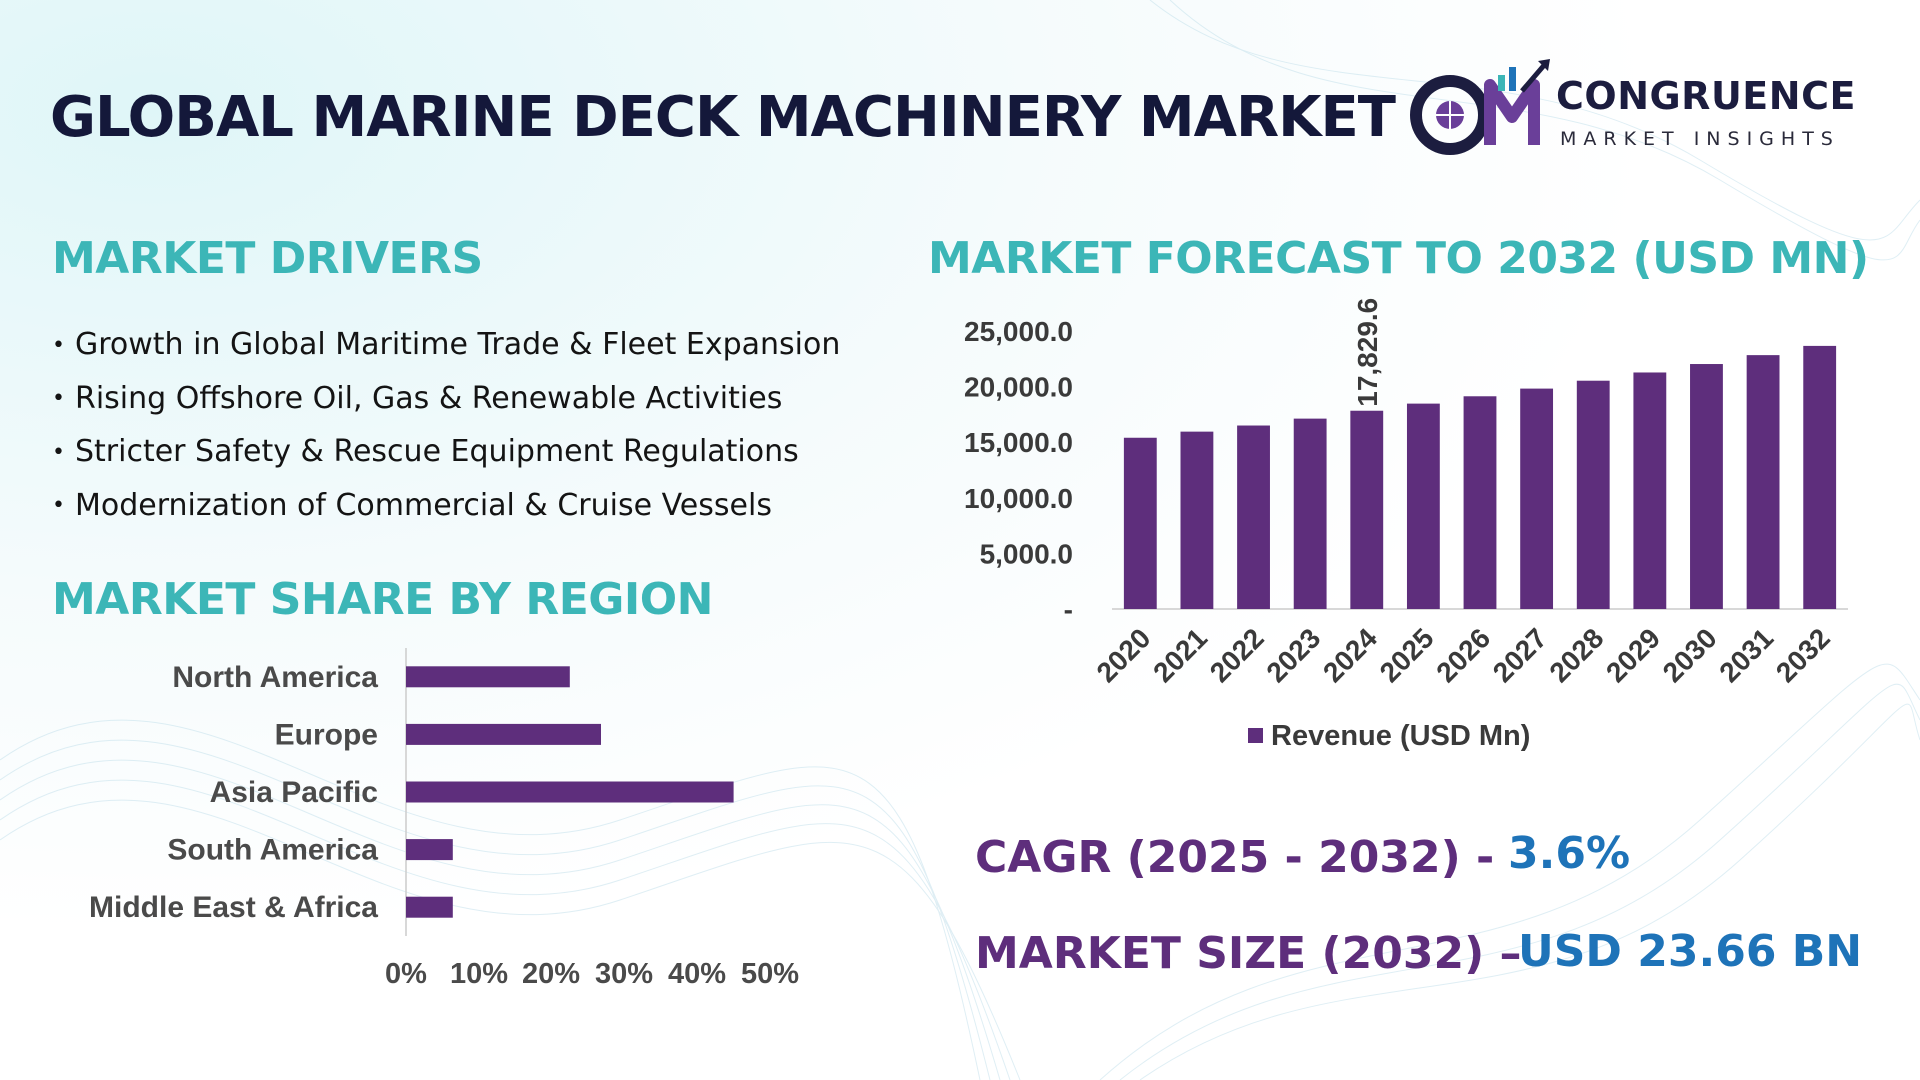  I want to click on x-tick-label: 2020, so click(1124, 655).